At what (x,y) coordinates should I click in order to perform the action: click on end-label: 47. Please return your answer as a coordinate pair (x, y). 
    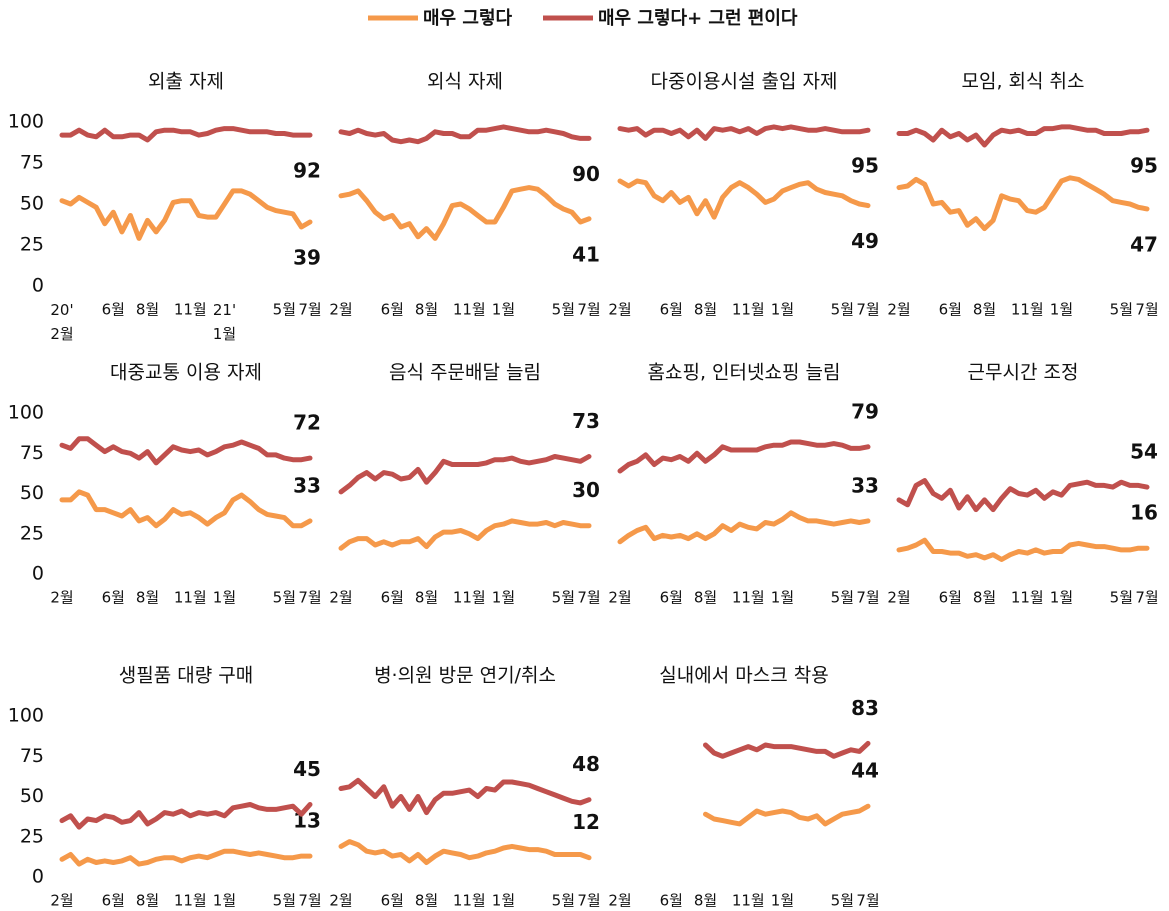
    Looking at the image, I should click on (1144, 244).